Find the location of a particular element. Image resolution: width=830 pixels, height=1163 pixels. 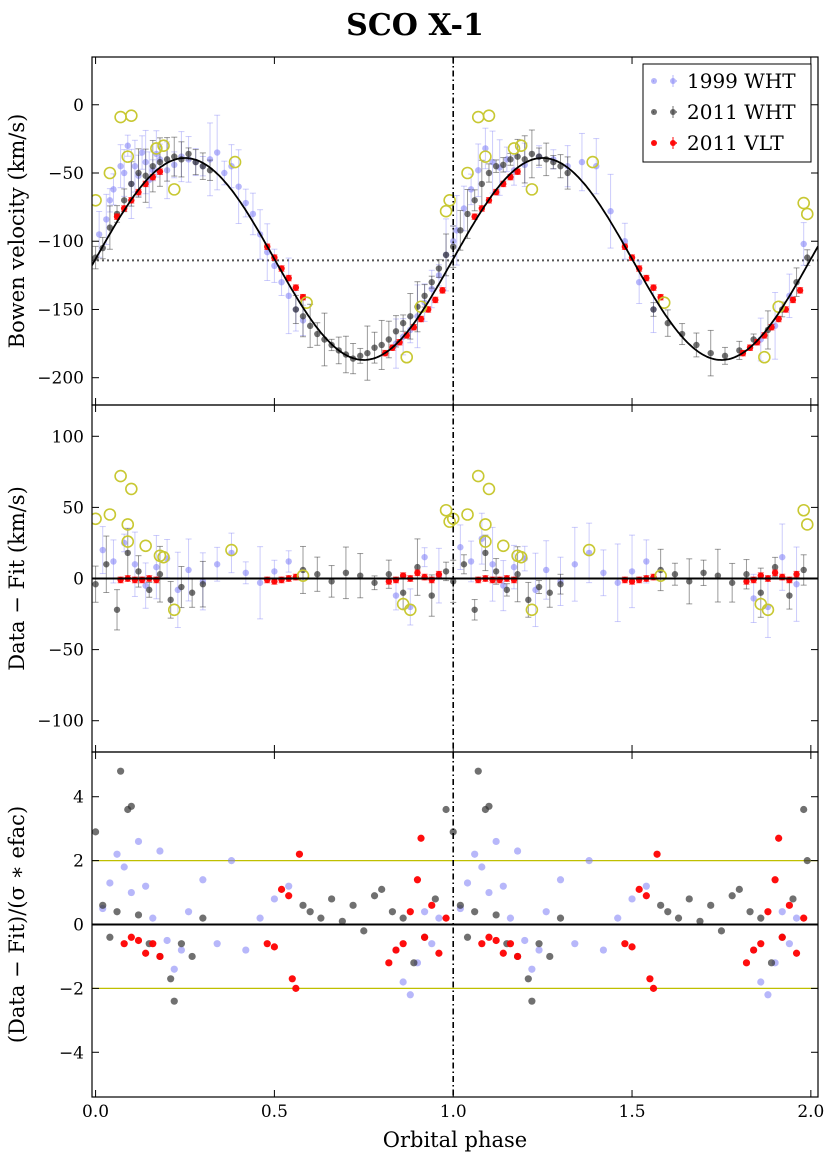

legend-marker is located at coordinates (673, 143).